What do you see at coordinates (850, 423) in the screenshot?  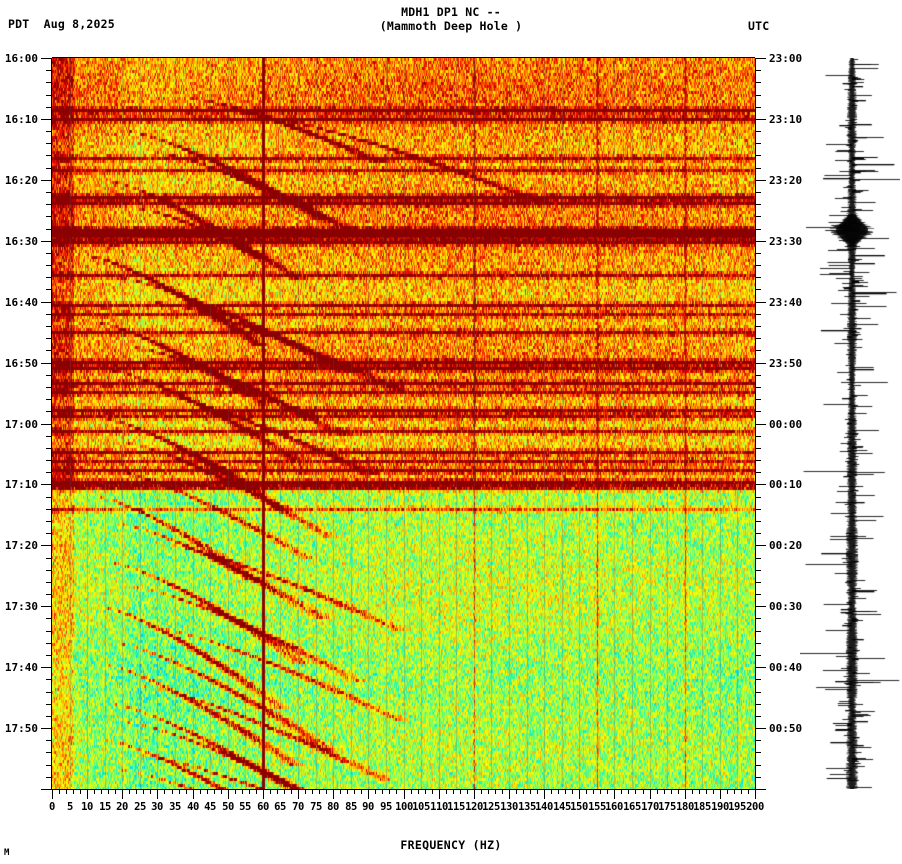 I see `helicorder-trace-canvas` at bounding box center [850, 423].